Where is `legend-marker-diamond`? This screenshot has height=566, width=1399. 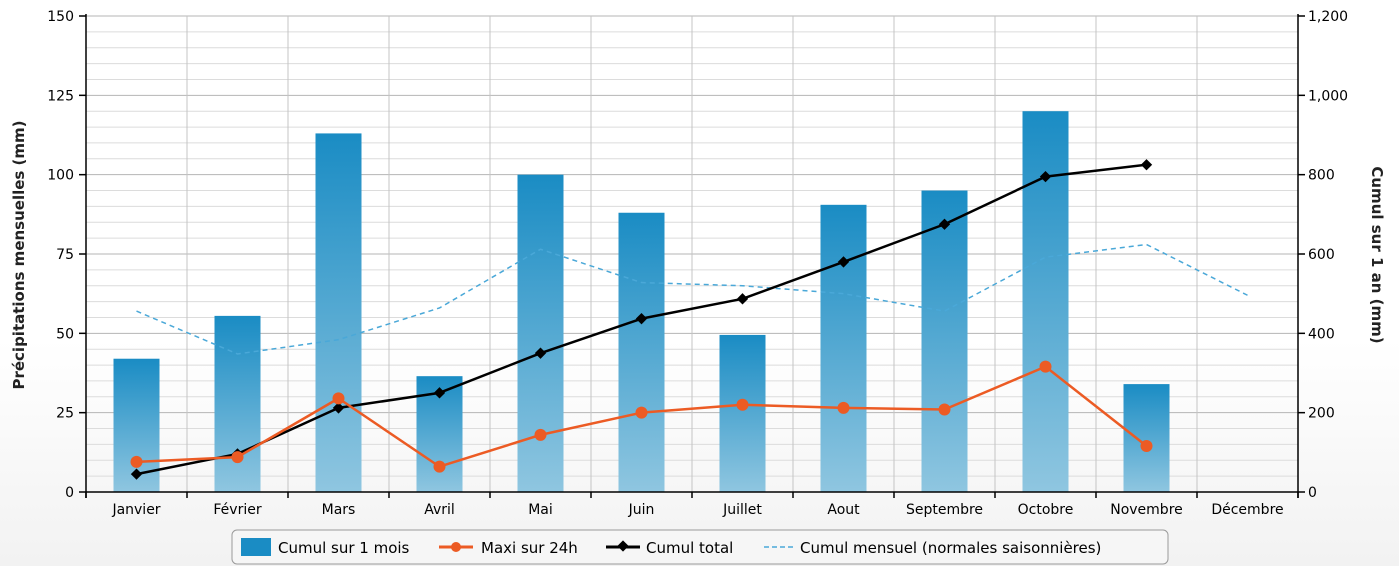
legend-marker-diamond is located at coordinates (623, 546).